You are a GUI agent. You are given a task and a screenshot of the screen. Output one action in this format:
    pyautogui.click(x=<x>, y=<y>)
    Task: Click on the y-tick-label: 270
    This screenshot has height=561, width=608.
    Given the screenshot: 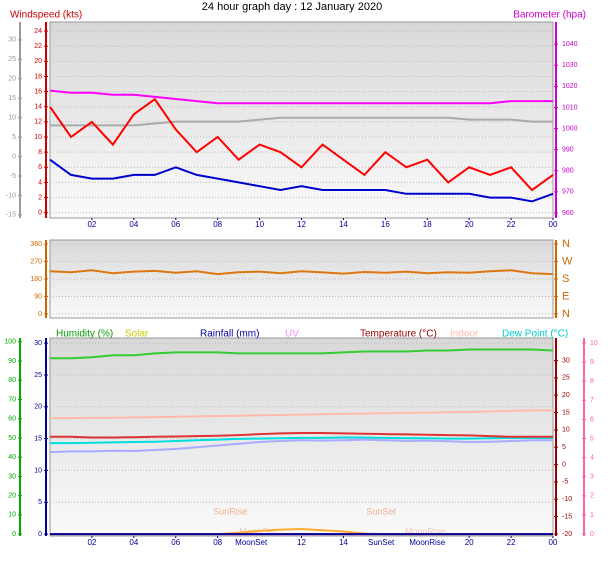 What is the action you would take?
    pyautogui.click(x=36, y=261)
    